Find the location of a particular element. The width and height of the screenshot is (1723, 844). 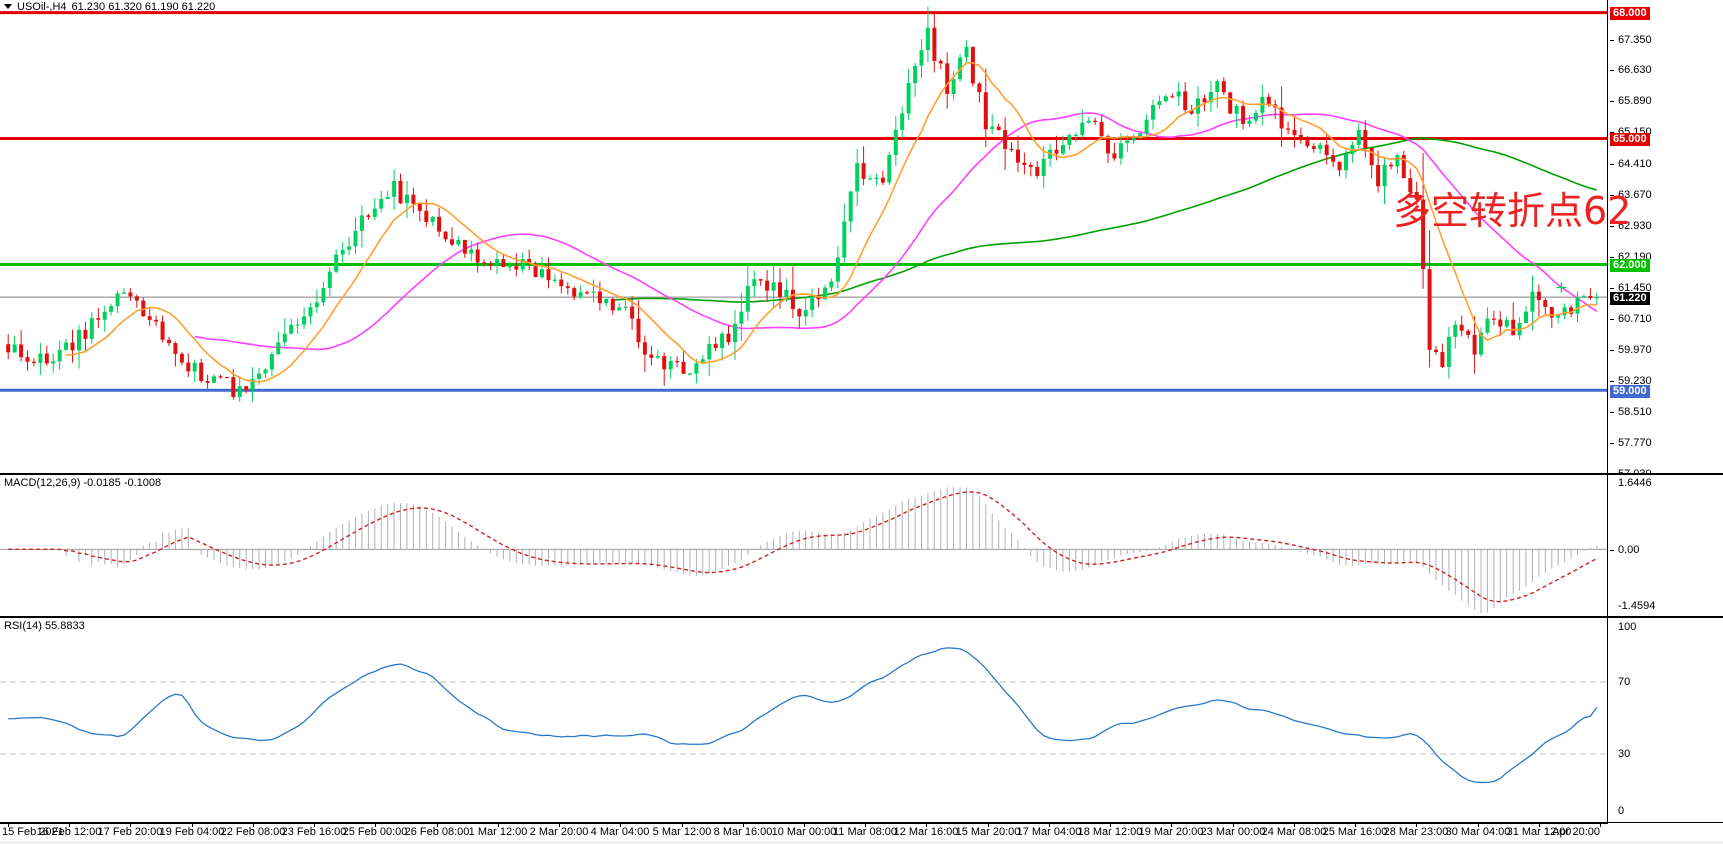

time-axis-label: 4 Mar 04:00 is located at coordinates (620, 832).